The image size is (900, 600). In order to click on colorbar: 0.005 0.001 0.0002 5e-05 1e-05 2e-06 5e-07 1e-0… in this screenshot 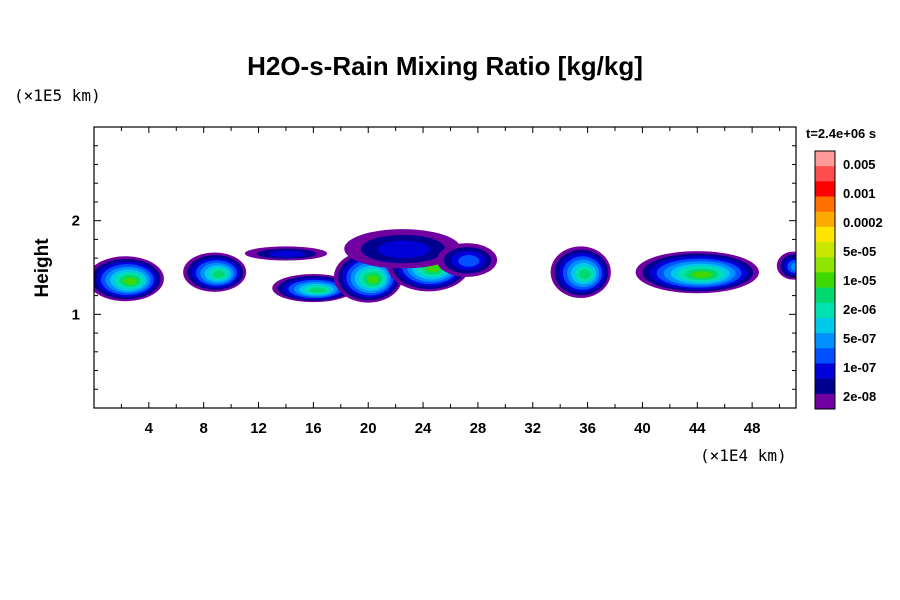, I will do `click(848, 280)`.